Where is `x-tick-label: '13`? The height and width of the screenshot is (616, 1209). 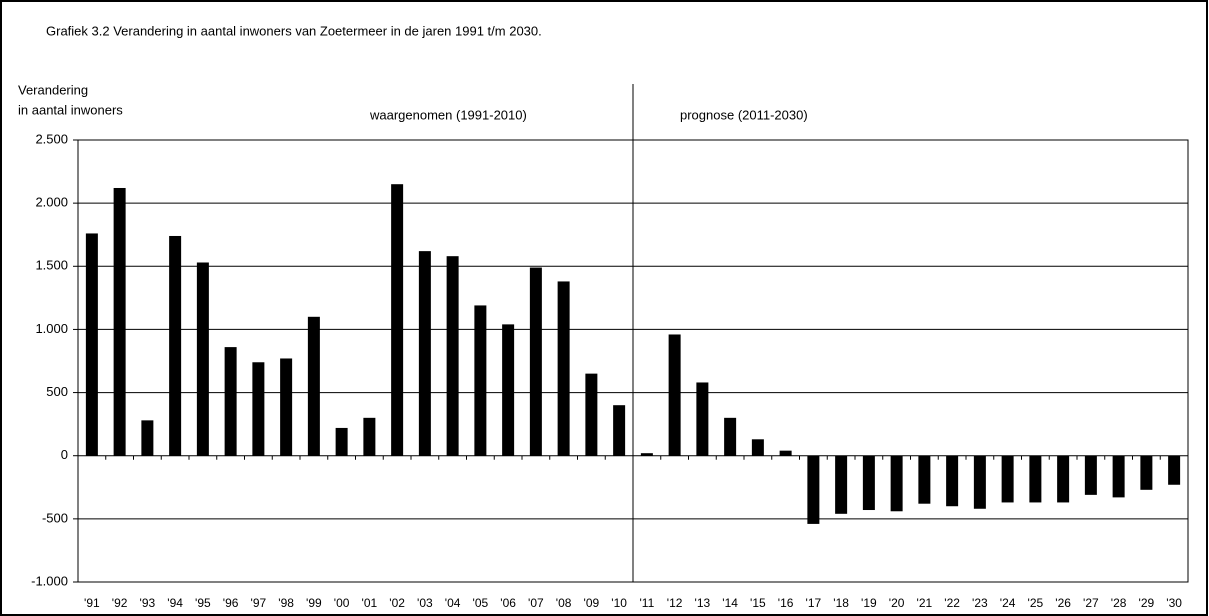
x-tick-label: '13 is located at coordinates (703, 603).